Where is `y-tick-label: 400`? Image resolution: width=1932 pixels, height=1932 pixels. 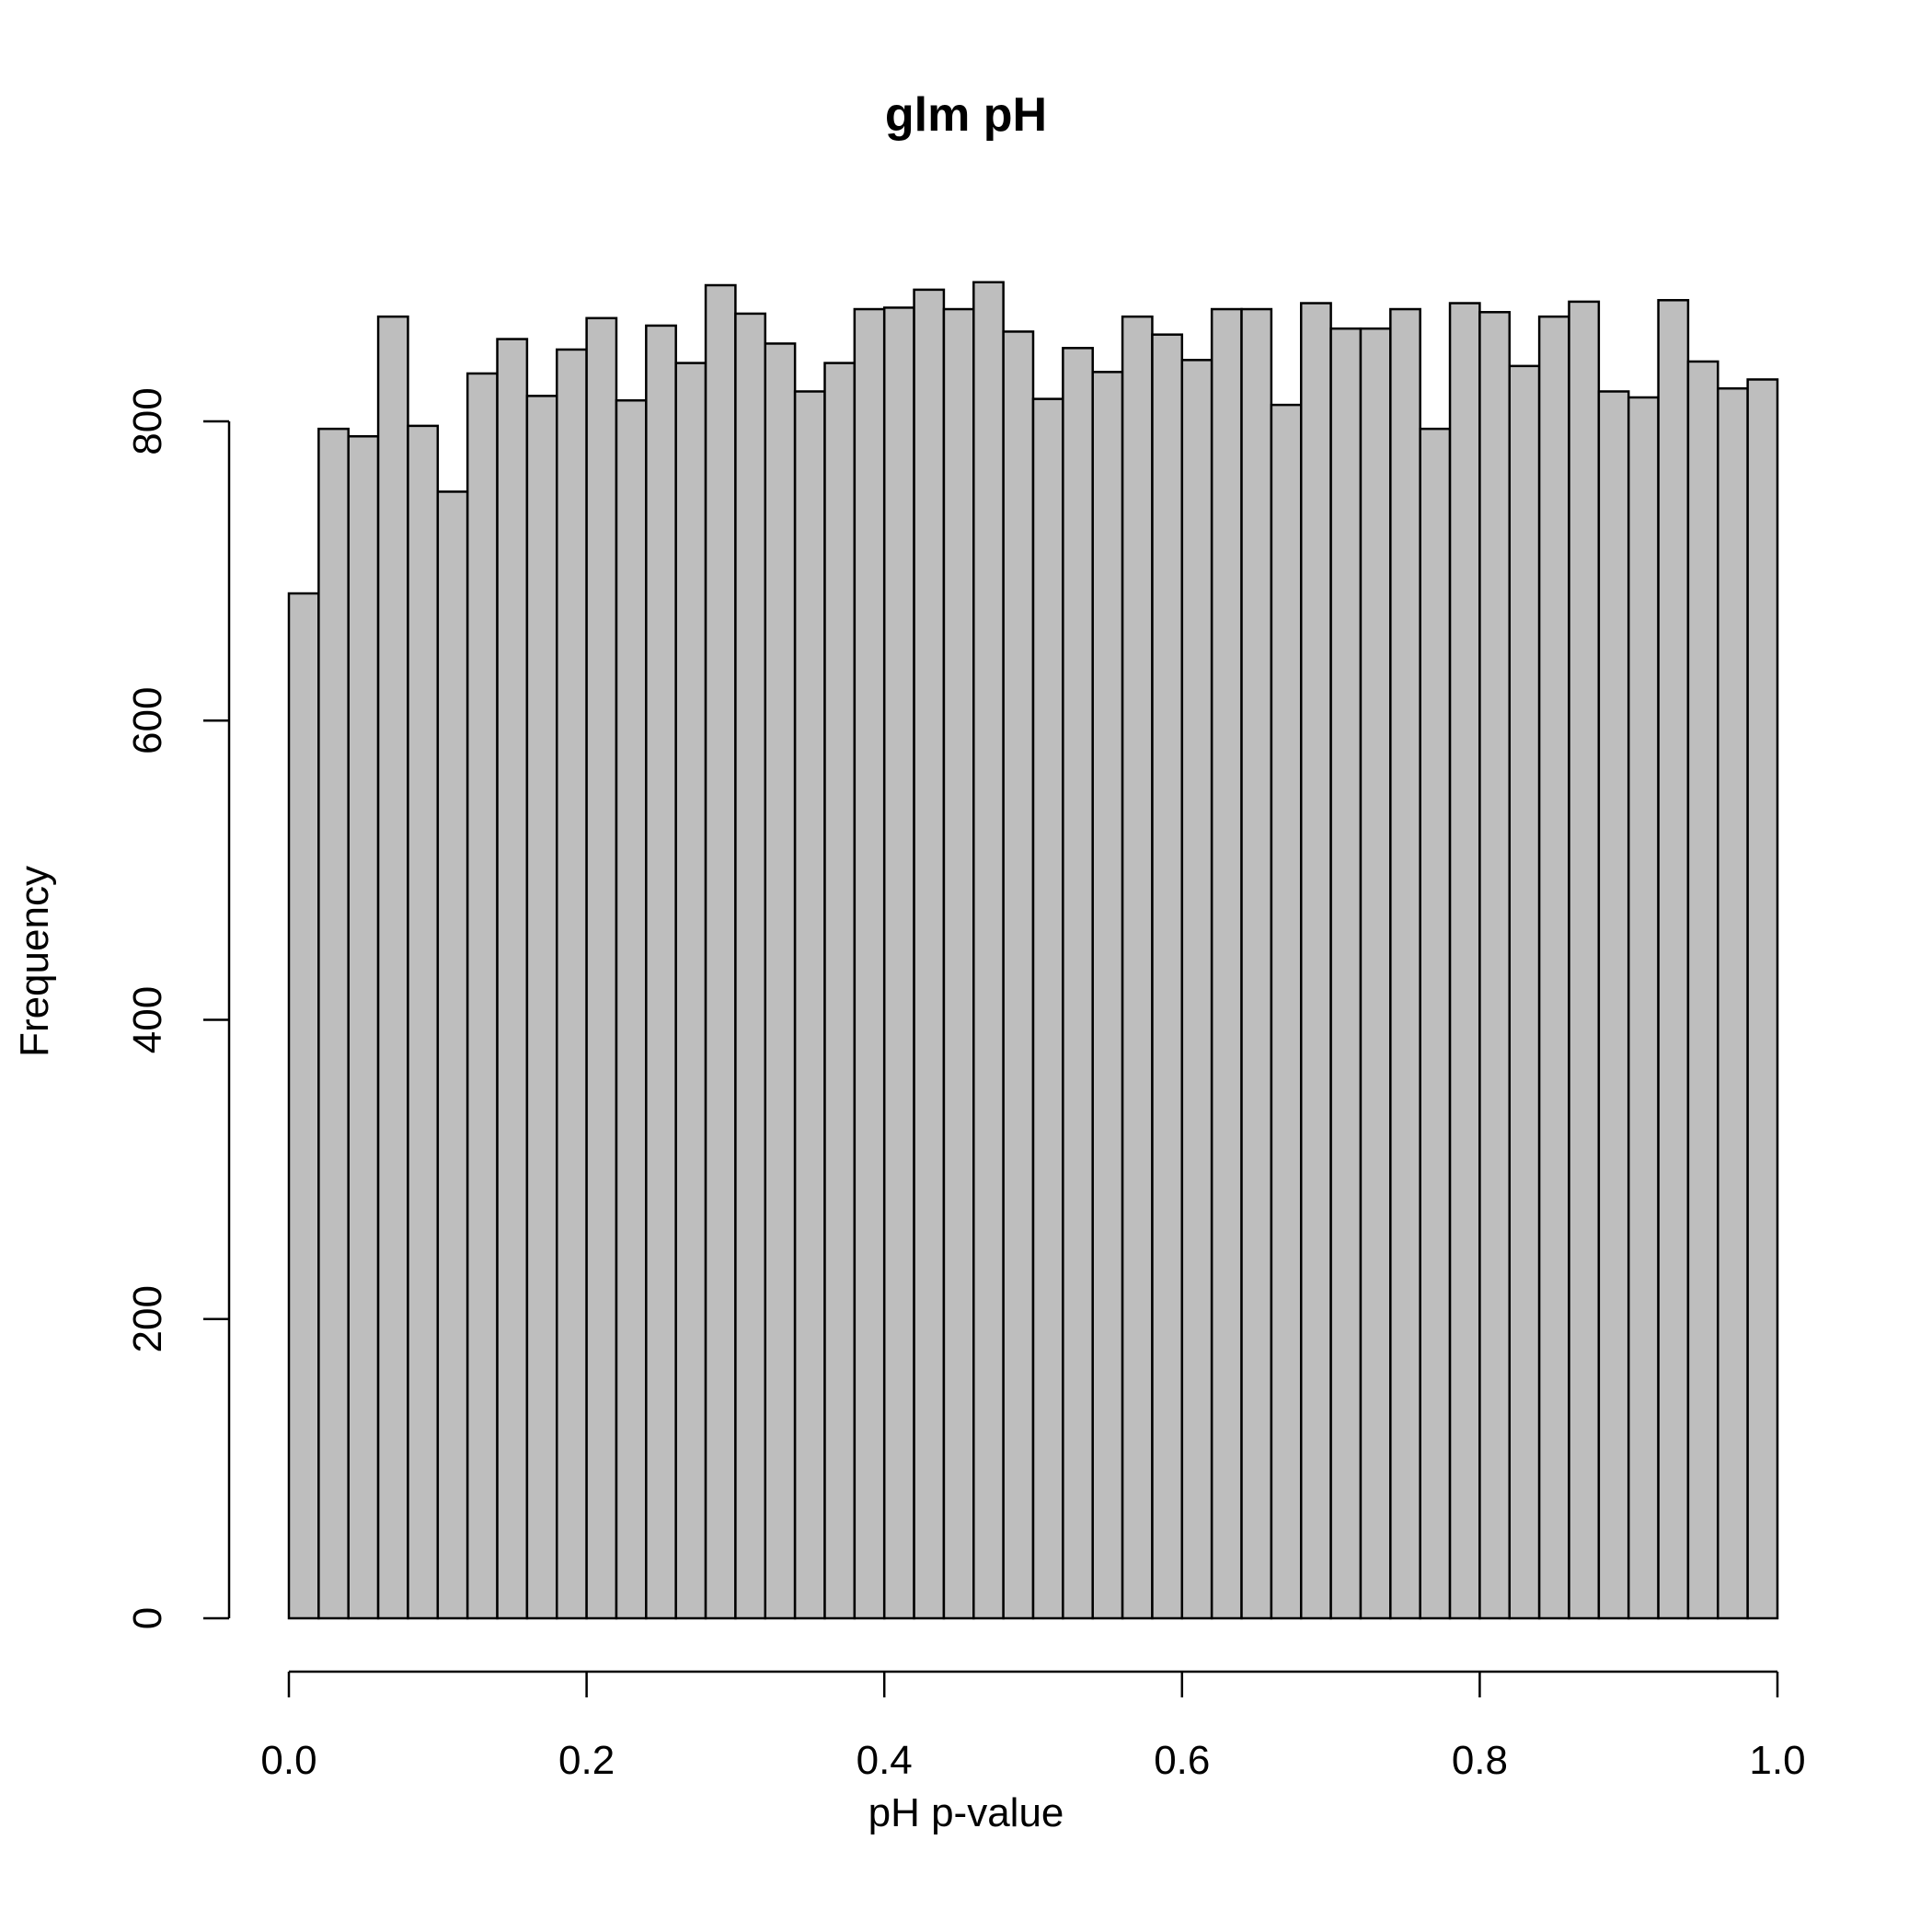 y-tick-label: 400 is located at coordinates (147, 1020).